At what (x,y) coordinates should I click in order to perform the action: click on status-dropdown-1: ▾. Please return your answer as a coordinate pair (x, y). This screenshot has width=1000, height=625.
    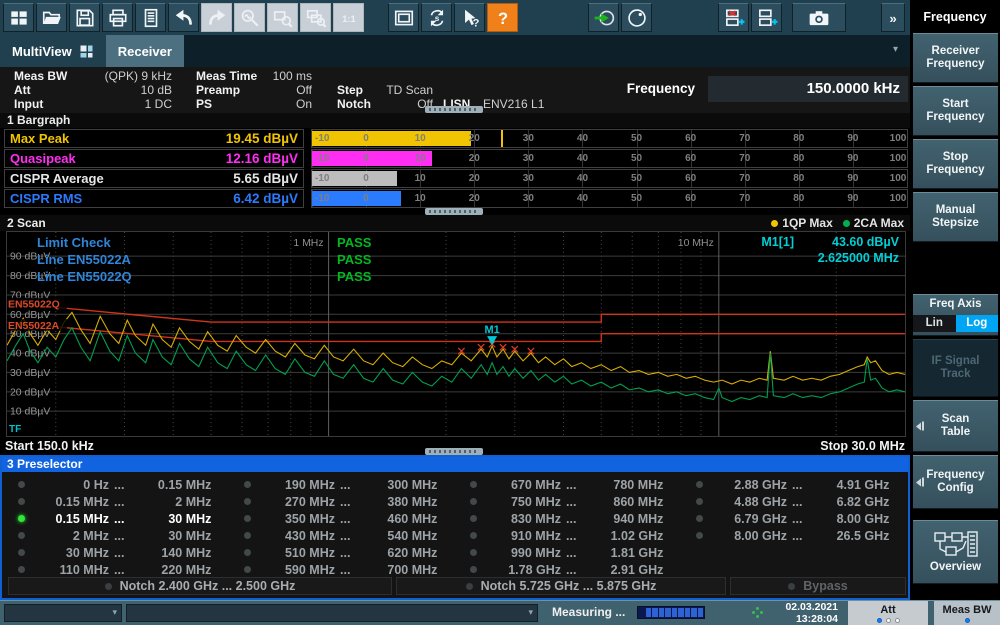
    Looking at the image, I should click on (63, 613).